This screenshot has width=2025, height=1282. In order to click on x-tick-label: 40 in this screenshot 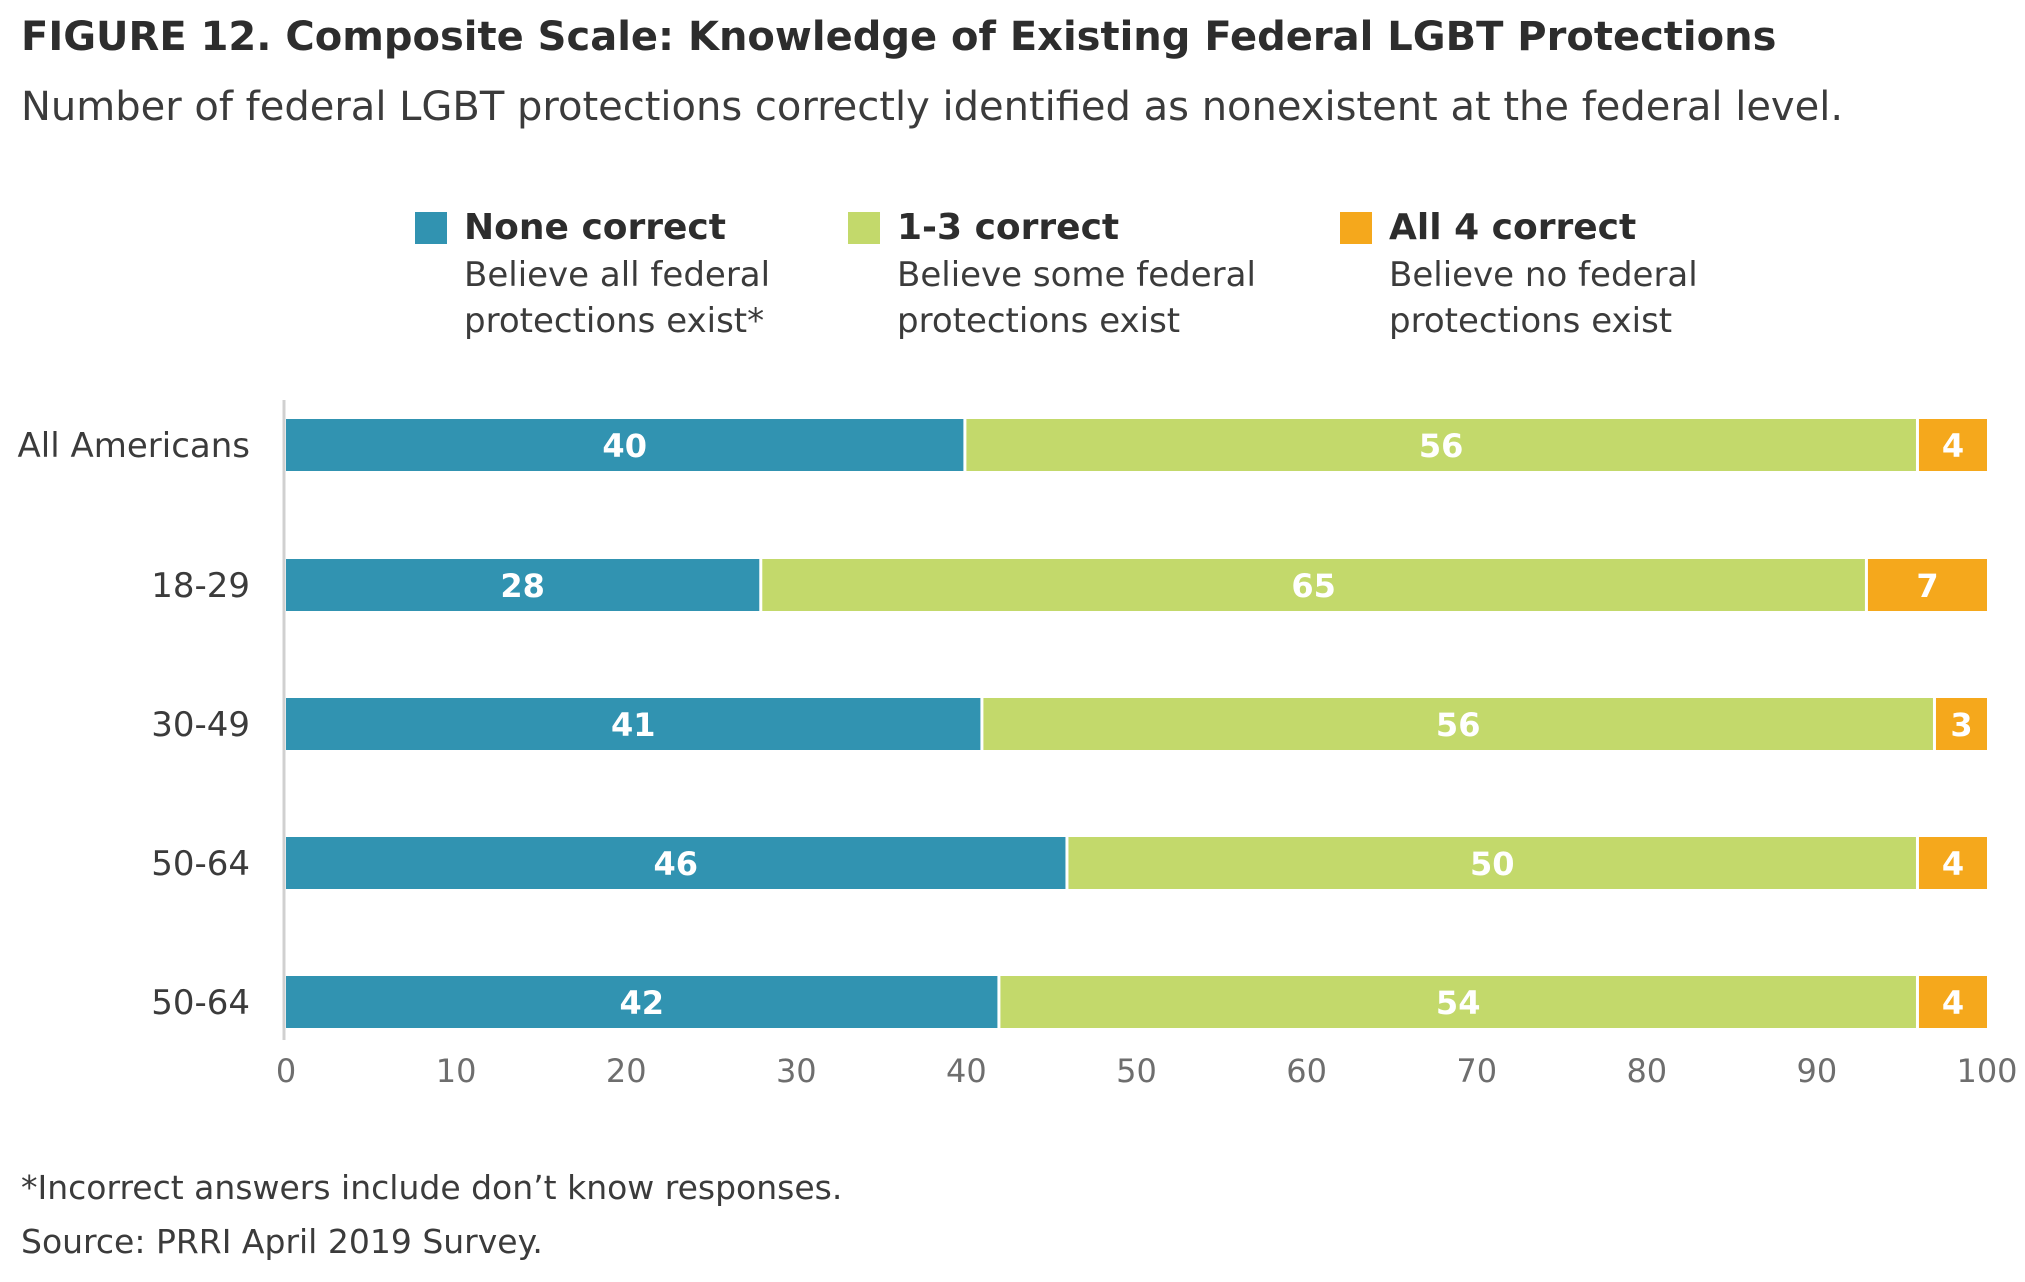, I will do `click(966, 1071)`.